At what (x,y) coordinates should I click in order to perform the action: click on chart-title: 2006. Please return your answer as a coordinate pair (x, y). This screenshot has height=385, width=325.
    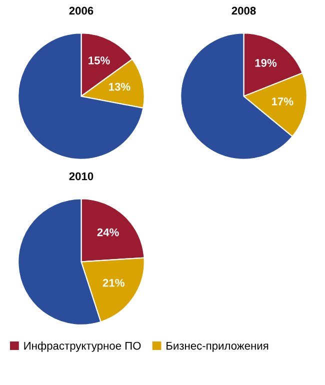
    Looking at the image, I should click on (81, 10).